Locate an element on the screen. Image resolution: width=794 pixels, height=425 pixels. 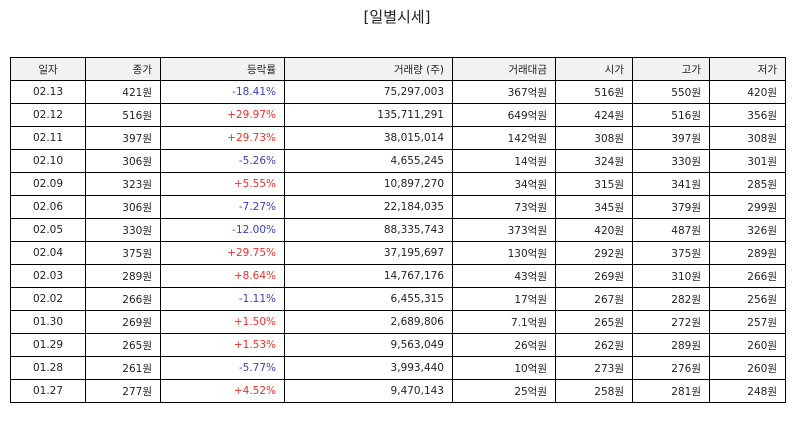
cell-volume: 10,897,270 is located at coordinates (368, 184).